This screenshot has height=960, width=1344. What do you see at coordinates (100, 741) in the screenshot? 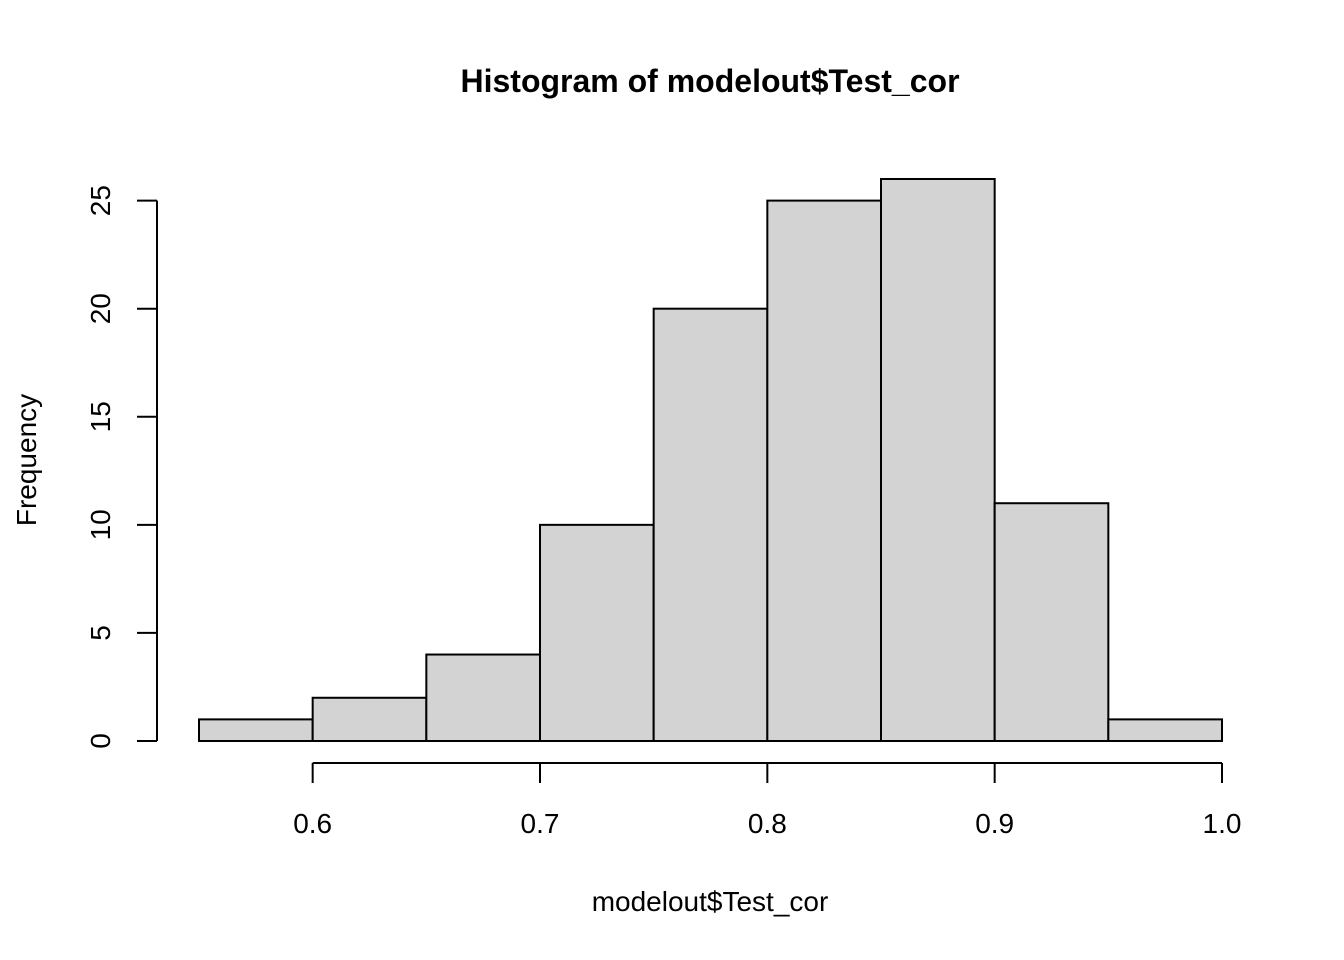
I see `y-tick-label: 0` at bounding box center [100, 741].